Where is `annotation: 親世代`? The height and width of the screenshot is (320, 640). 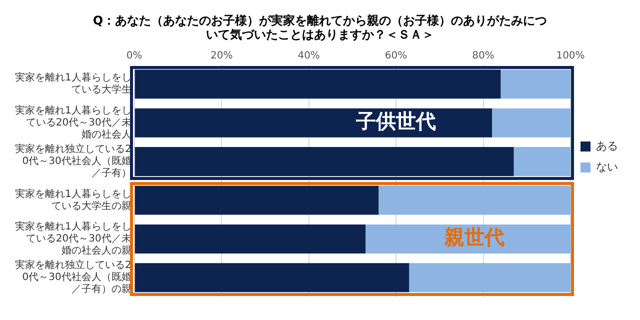 annotation: 親世代 is located at coordinates (474, 237).